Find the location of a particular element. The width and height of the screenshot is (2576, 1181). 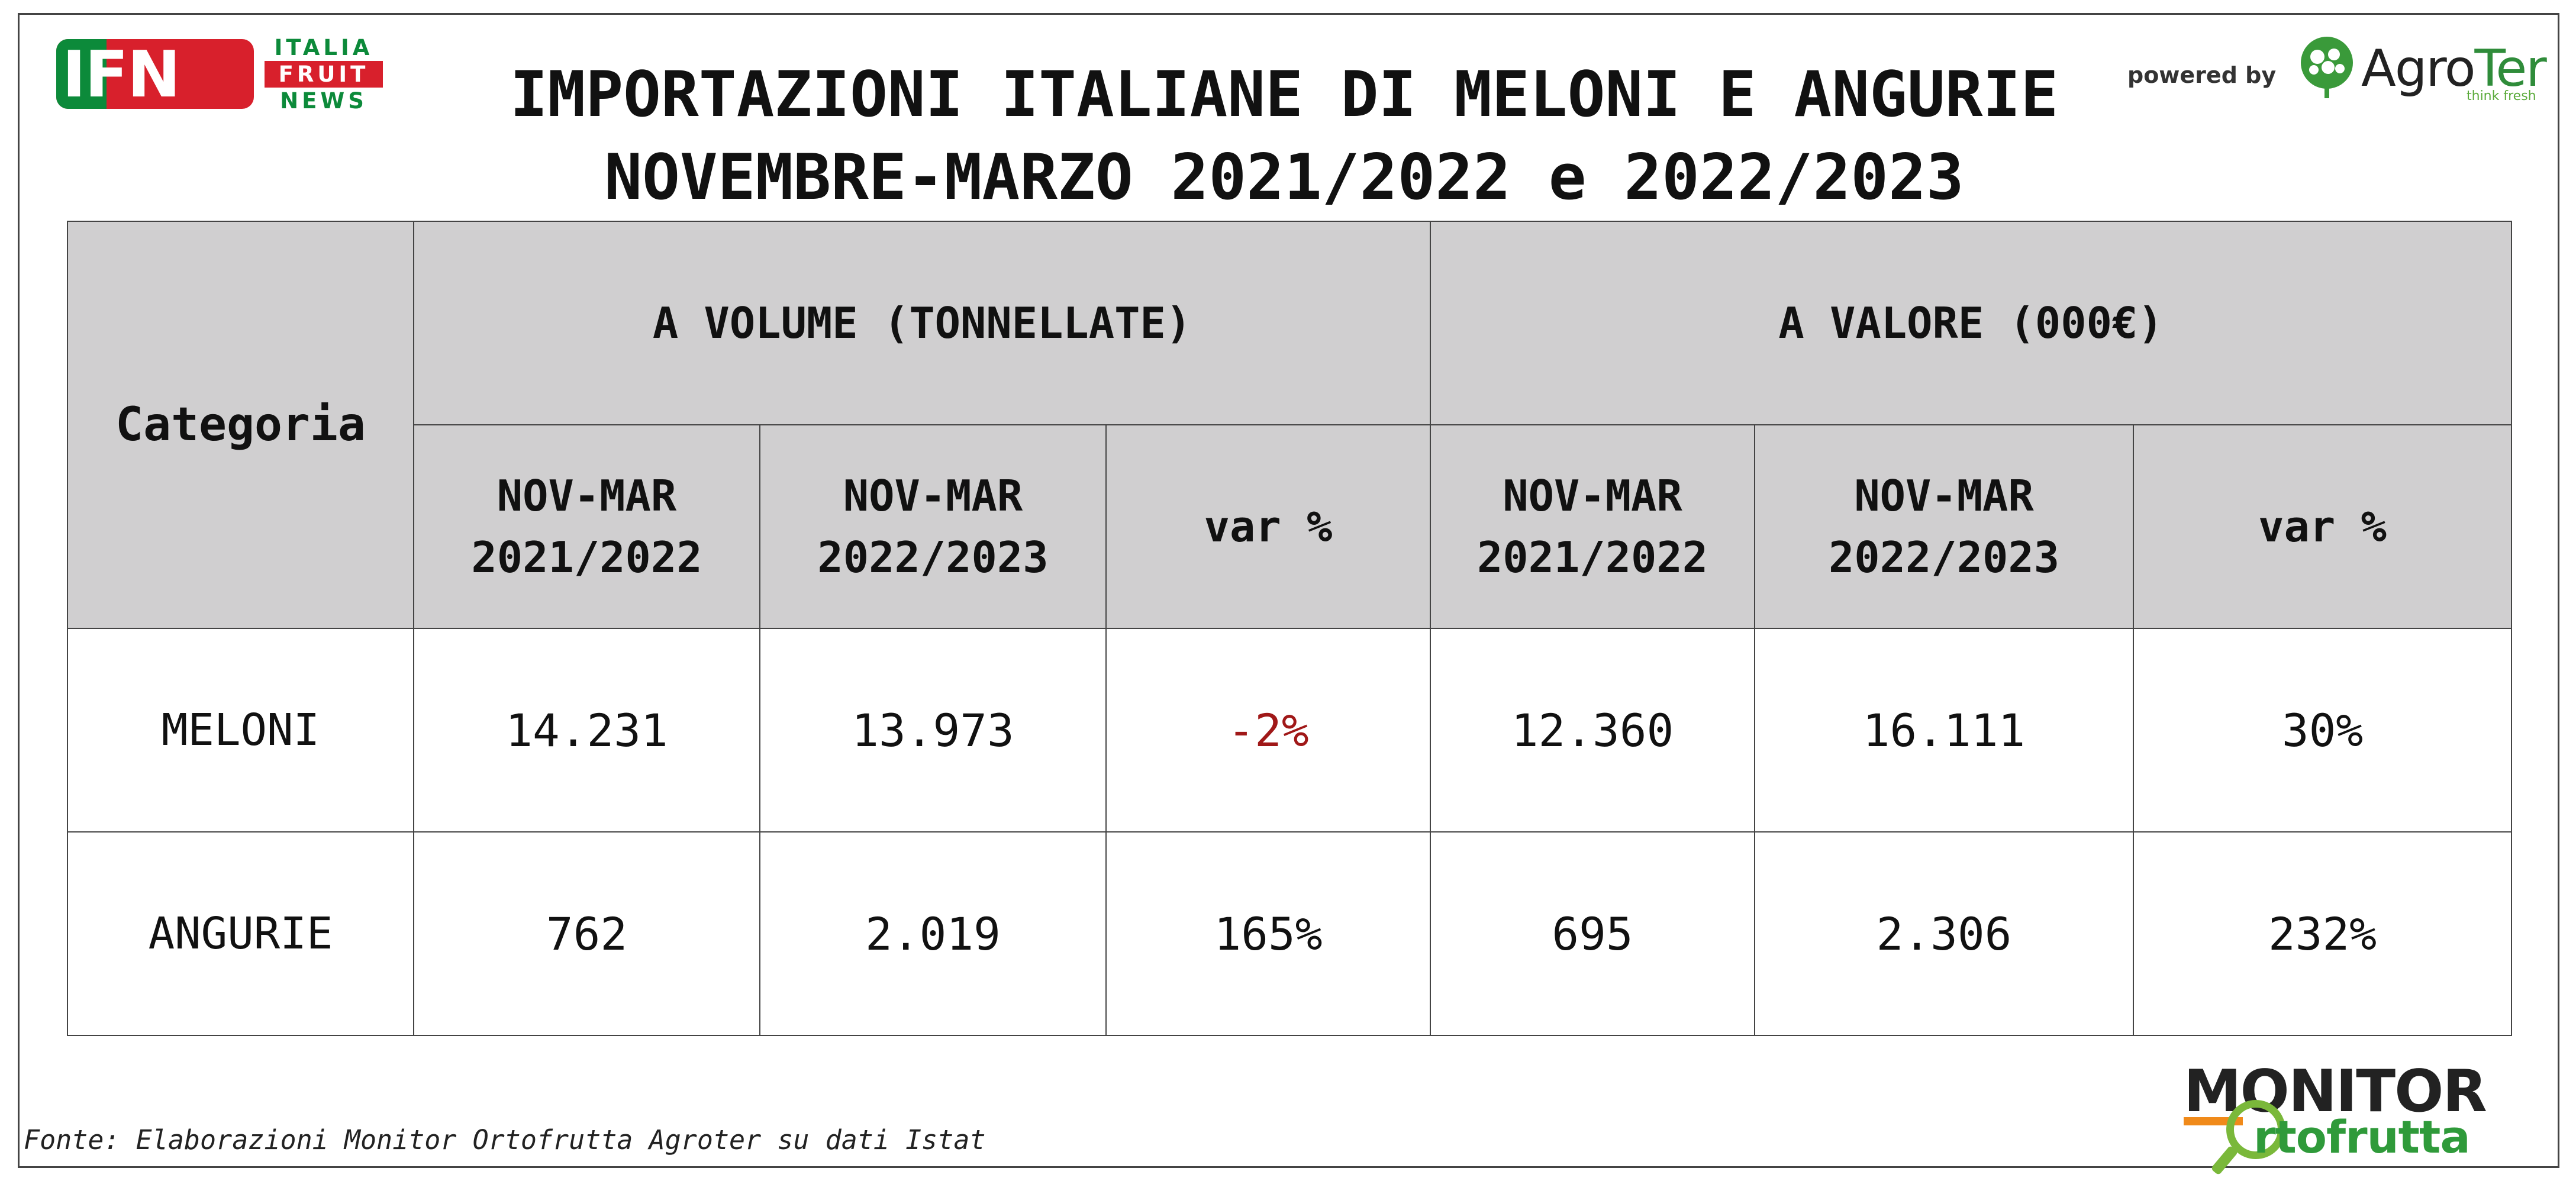

table-cell: 14.231 is located at coordinates (586, 730).